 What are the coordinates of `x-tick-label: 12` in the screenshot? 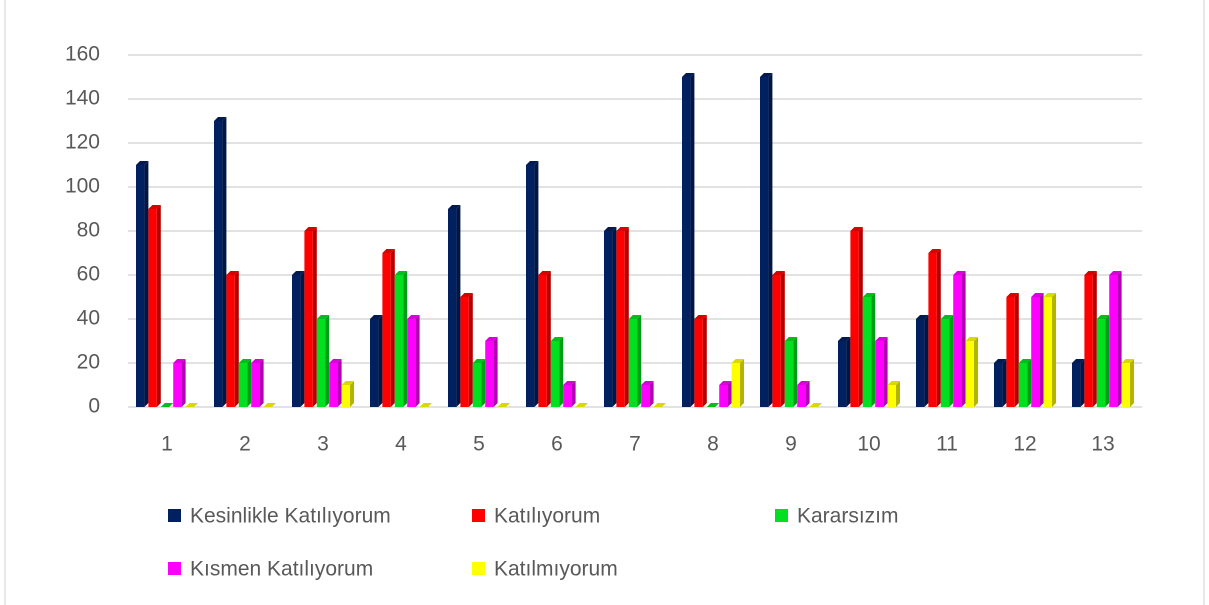 It's located at (1024, 444).